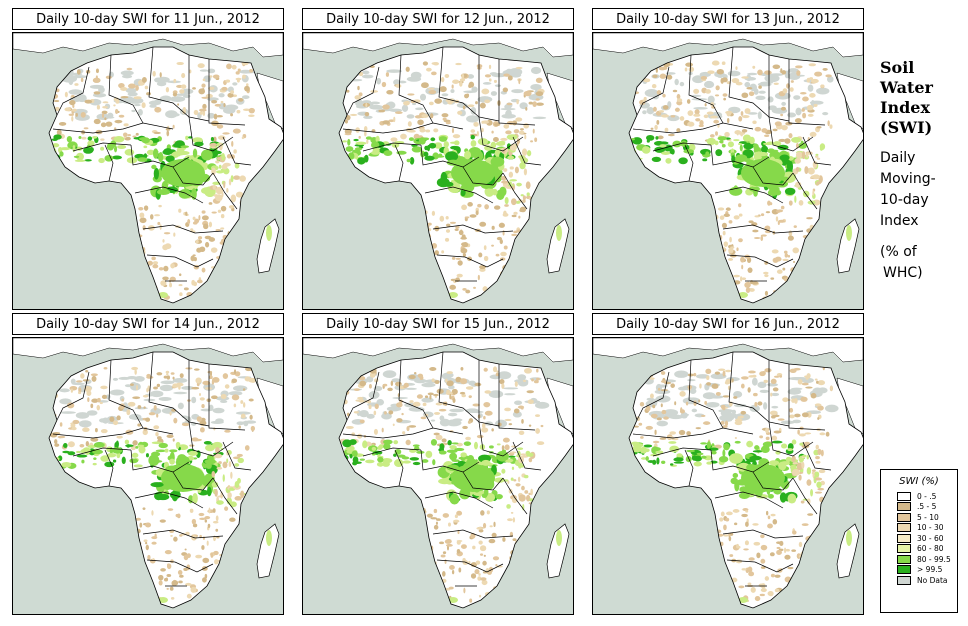  What do you see at coordinates (898, 252) in the screenshot?
I see `caption-line: (% of` at bounding box center [898, 252].